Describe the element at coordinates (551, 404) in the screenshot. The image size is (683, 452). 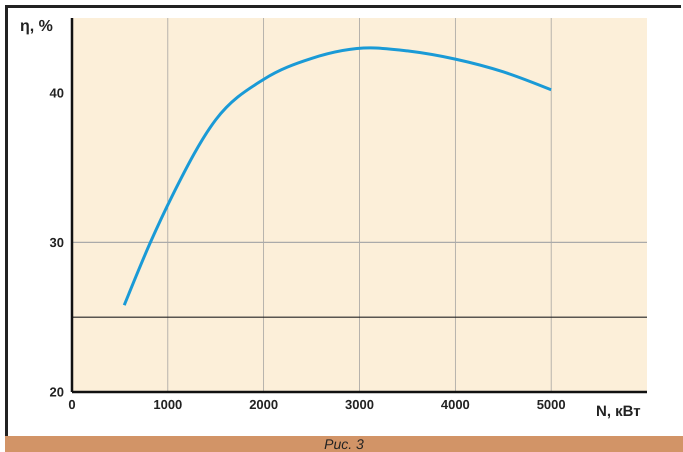
I see `x-tick-label: 5000` at that location.